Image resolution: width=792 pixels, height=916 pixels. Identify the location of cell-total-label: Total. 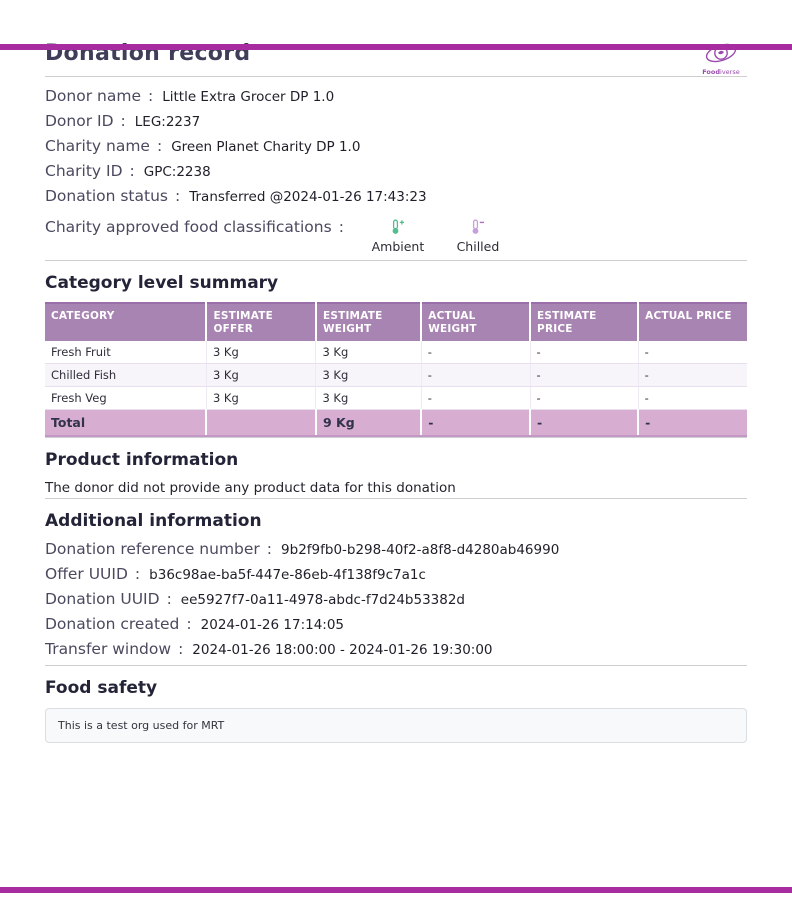
(126, 423).